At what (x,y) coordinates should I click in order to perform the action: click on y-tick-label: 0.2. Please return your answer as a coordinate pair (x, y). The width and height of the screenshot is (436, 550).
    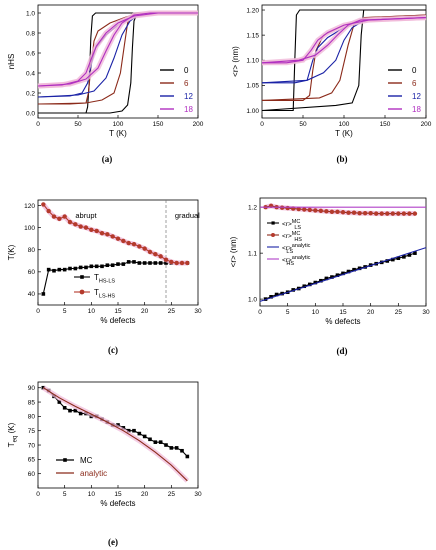
    Looking at the image, I should click on (30, 93).